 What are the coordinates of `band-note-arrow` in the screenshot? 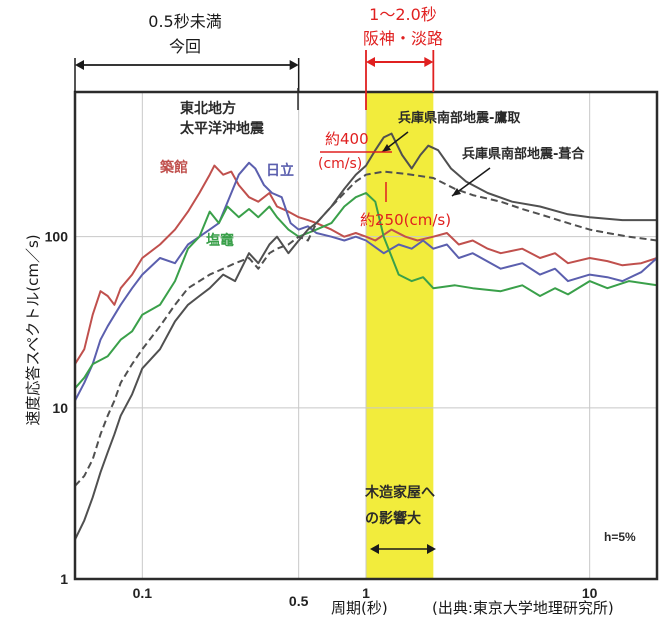 It's located at (403, 549).